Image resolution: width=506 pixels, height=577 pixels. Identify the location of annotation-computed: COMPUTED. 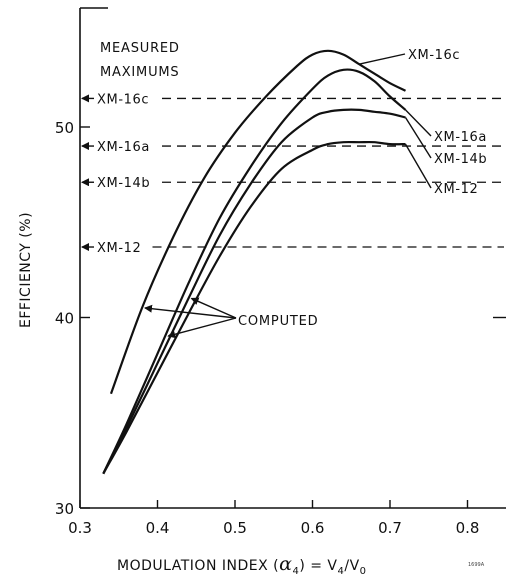
(278, 321).